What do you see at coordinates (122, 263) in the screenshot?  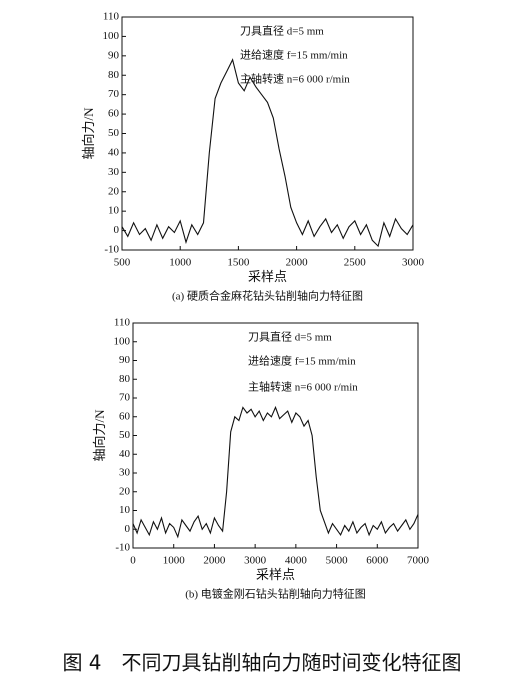 I see `x-tick-label: 500` at bounding box center [122, 263].